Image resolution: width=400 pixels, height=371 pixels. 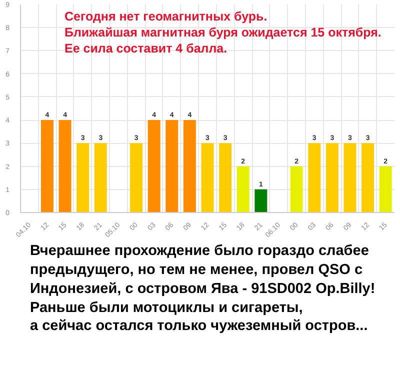 I want to click on annotation: Сегодня нет геомагнитных бурь. Ближайшая магнитная буря ожидается 15 октября. Ее сила составит 4 балла., so click(x=223, y=33).